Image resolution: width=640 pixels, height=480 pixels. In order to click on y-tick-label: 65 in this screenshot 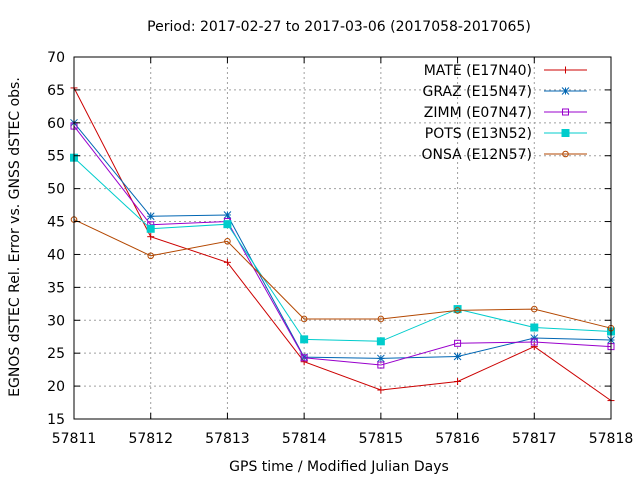, I will do `click(56, 91)`.